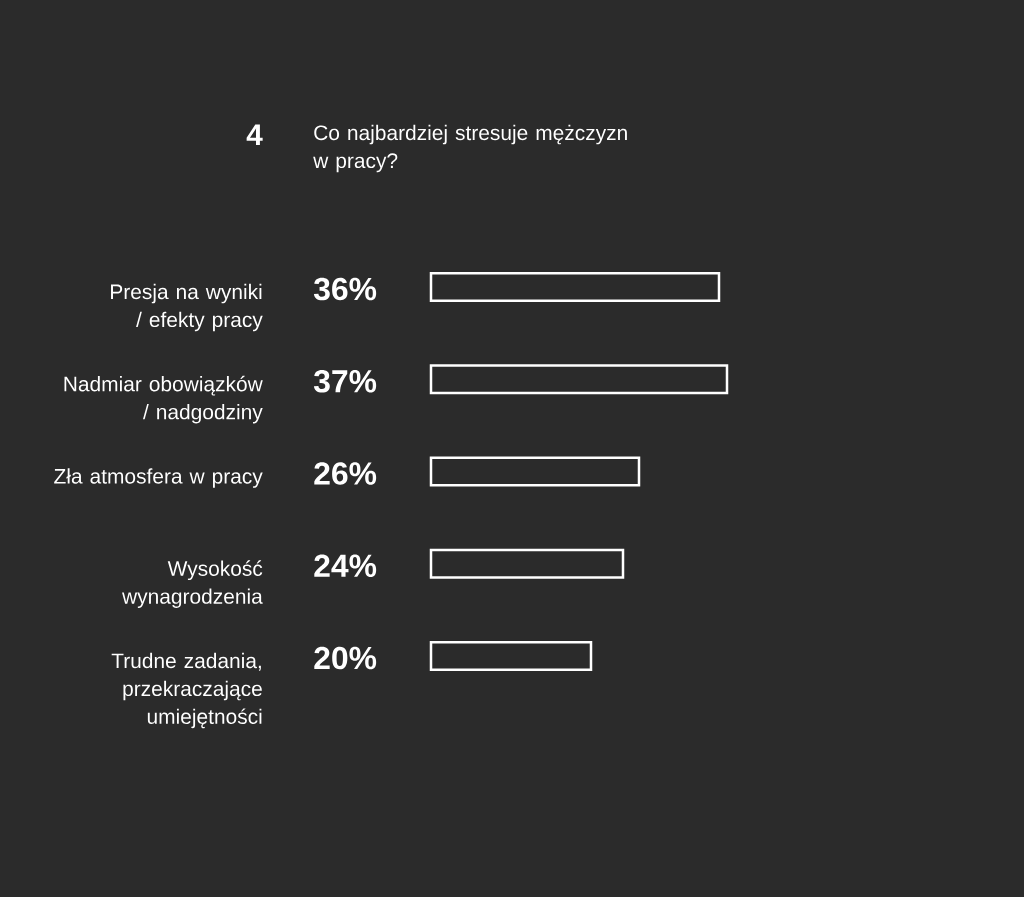 The width and height of the screenshot is (1024, 897). I want to click on text: 4, so click(254, 134).